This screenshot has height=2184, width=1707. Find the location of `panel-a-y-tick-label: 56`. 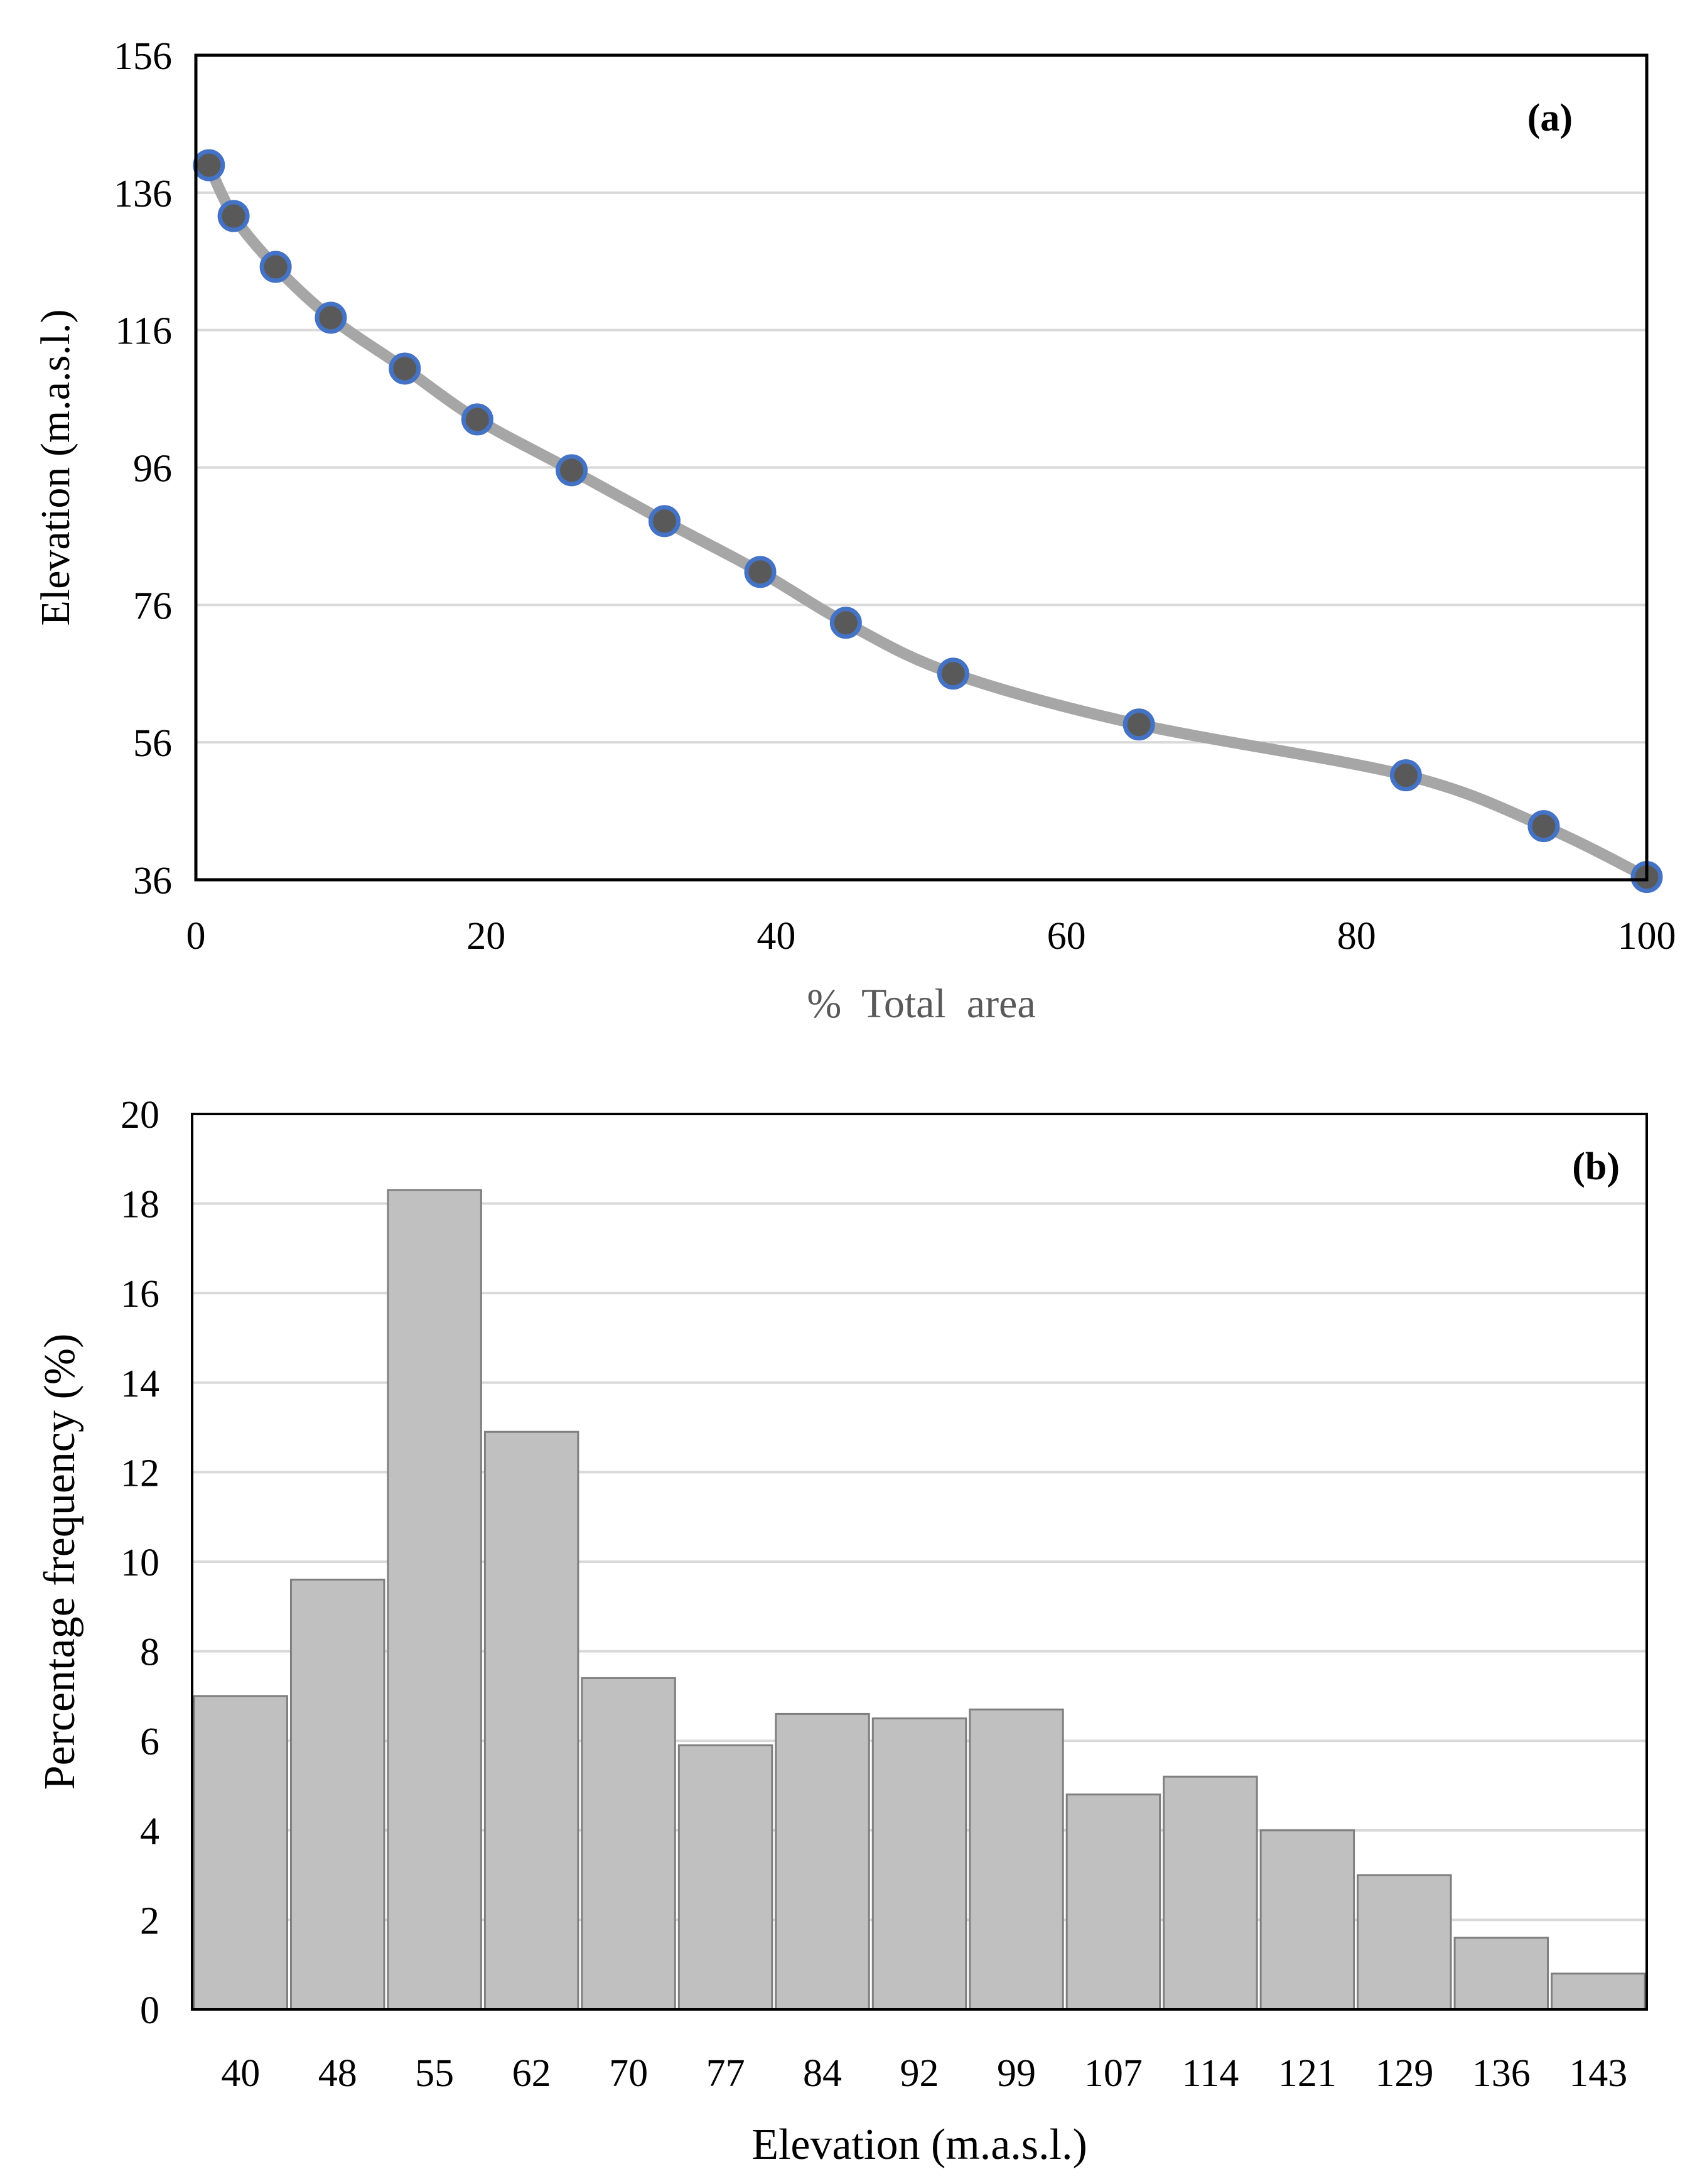

panel-a-y-tick-label: 56 is located at coordinates (152, 743).